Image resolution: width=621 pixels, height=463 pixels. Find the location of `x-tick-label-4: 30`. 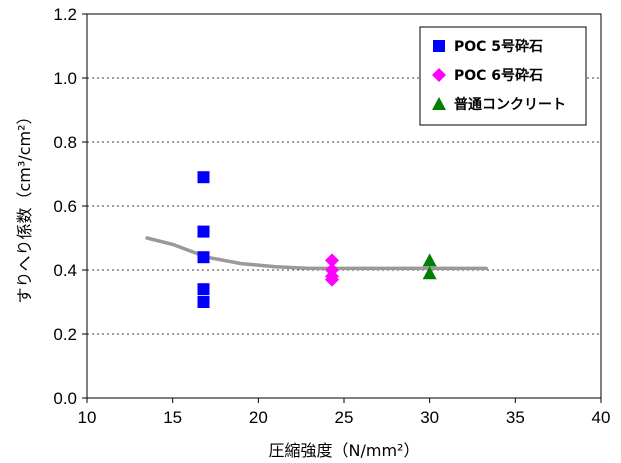

x-tick-label-4: 30 is located at coordinates (429, 417).